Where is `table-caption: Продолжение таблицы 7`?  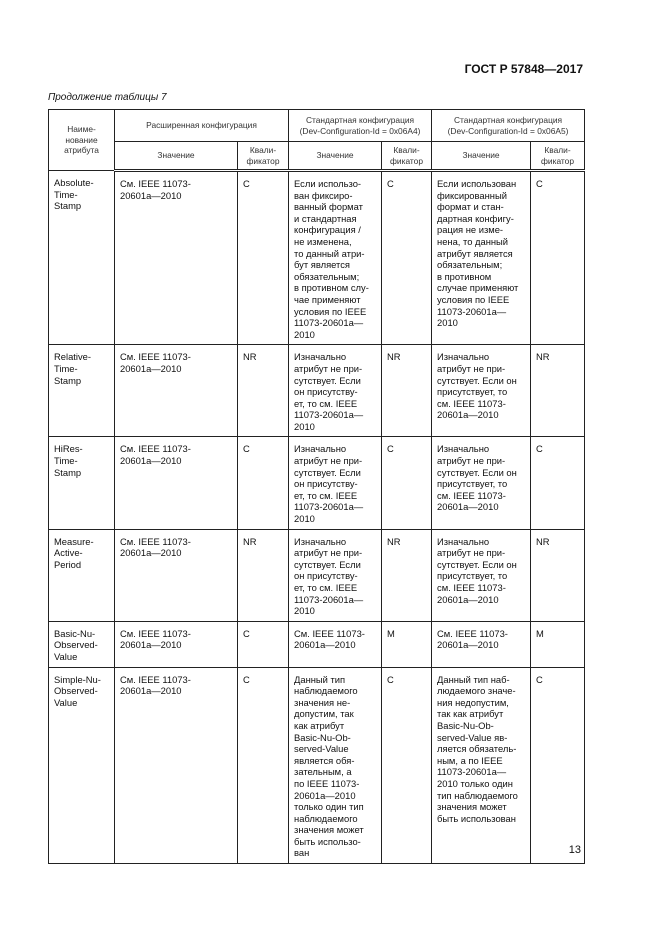
table-caption: Продолжение таблицы 7 is located at coordinates (107, 97).